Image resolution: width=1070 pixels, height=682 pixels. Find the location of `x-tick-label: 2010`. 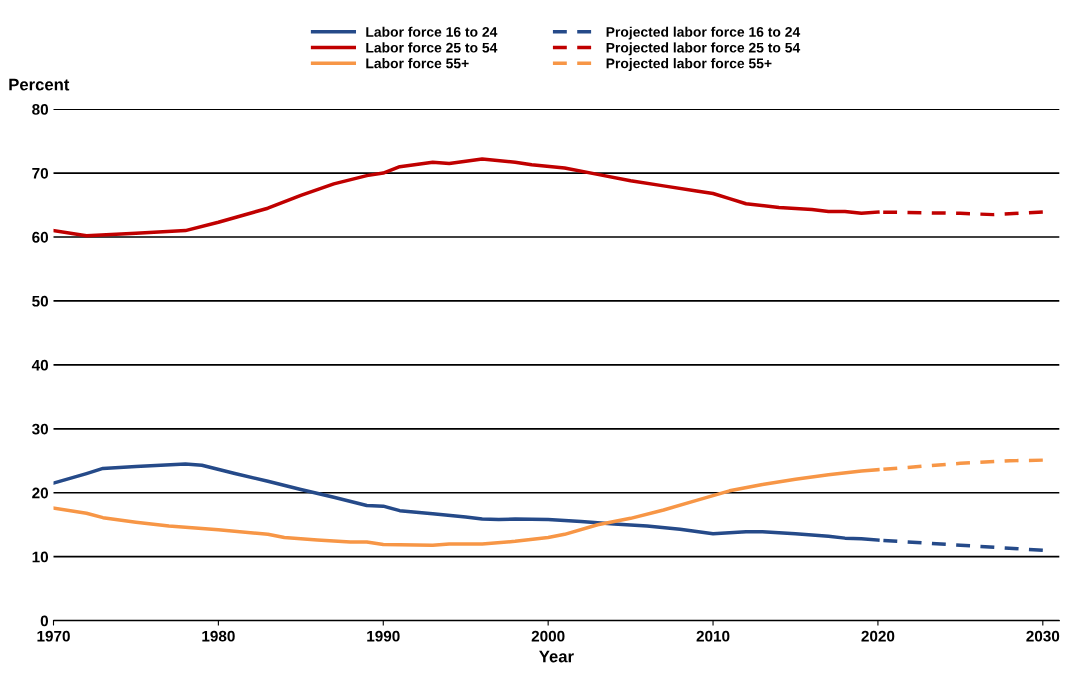

x-tick-label: 2010 is located at coordinates (713, 636).